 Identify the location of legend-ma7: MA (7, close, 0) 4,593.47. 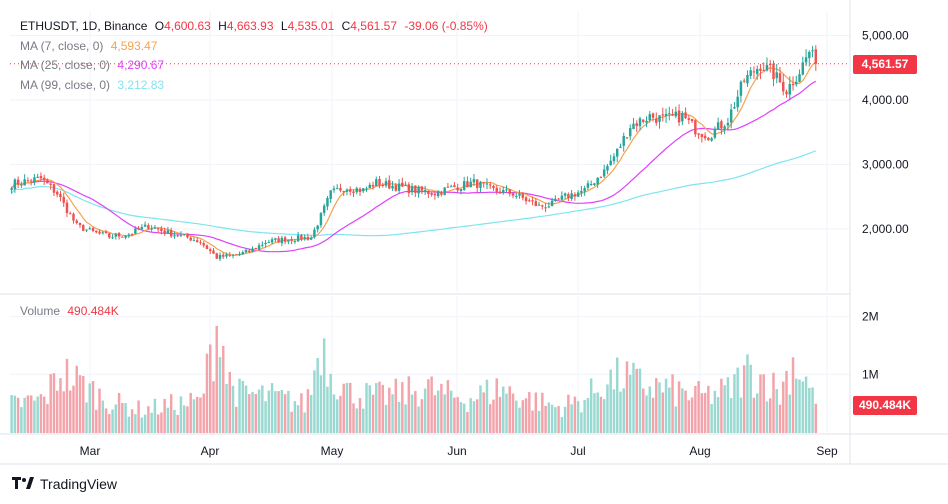
(88, 46).